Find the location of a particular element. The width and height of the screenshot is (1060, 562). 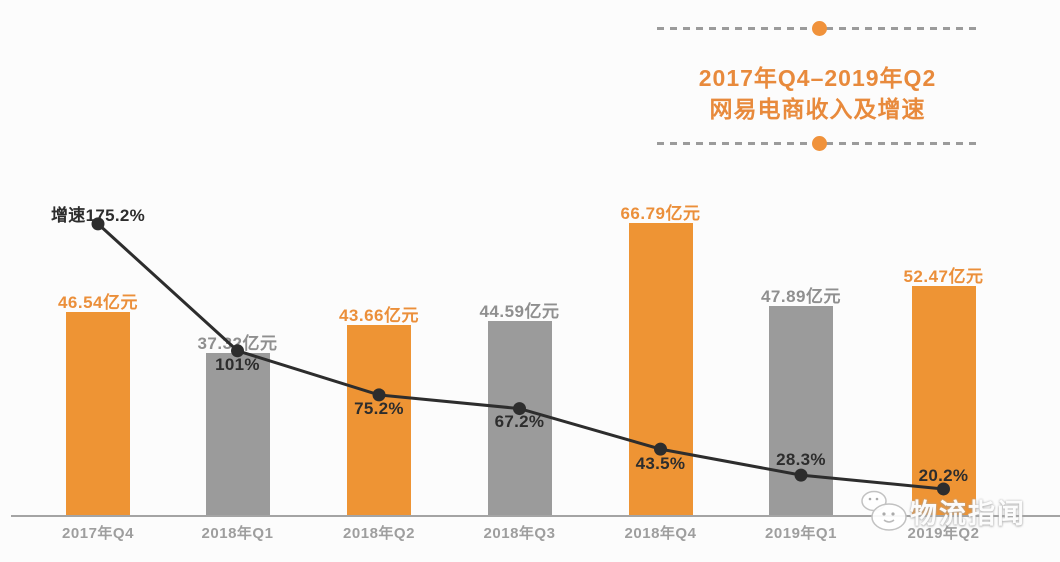

bar-value-label: 47.89亿元 is located at coordinates (801, 296).